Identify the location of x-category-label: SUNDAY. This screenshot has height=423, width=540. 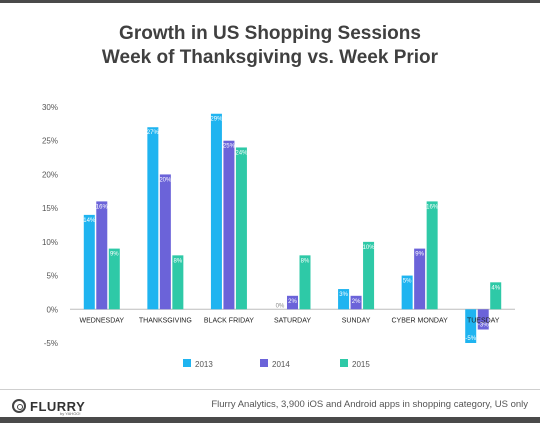
(356, 320).